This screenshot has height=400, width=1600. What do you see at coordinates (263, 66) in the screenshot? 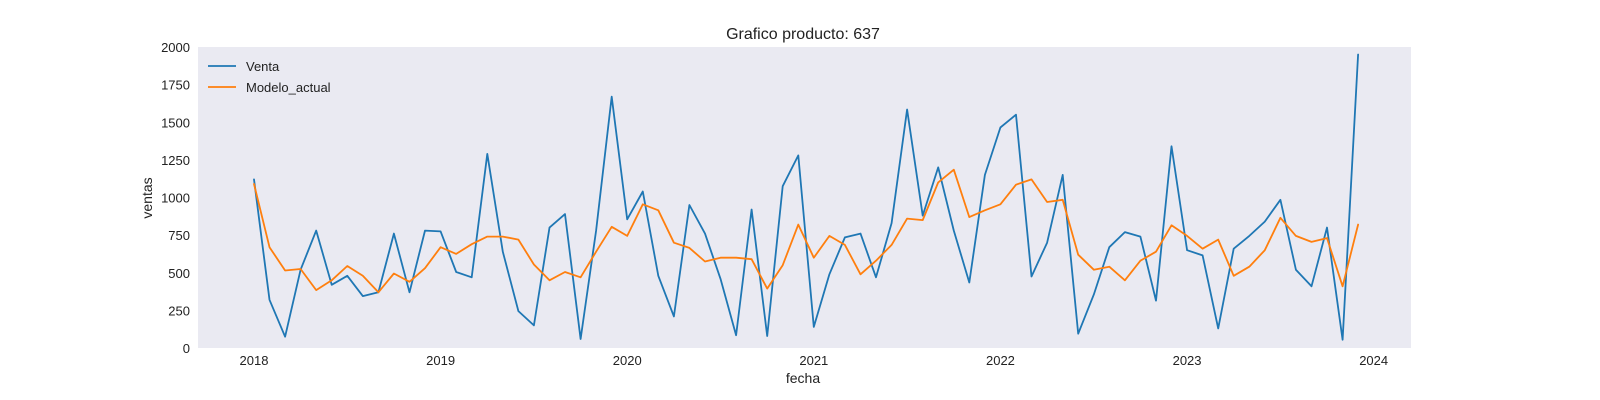
I see `legend-label: Venta` at bounding box center [263, 66].